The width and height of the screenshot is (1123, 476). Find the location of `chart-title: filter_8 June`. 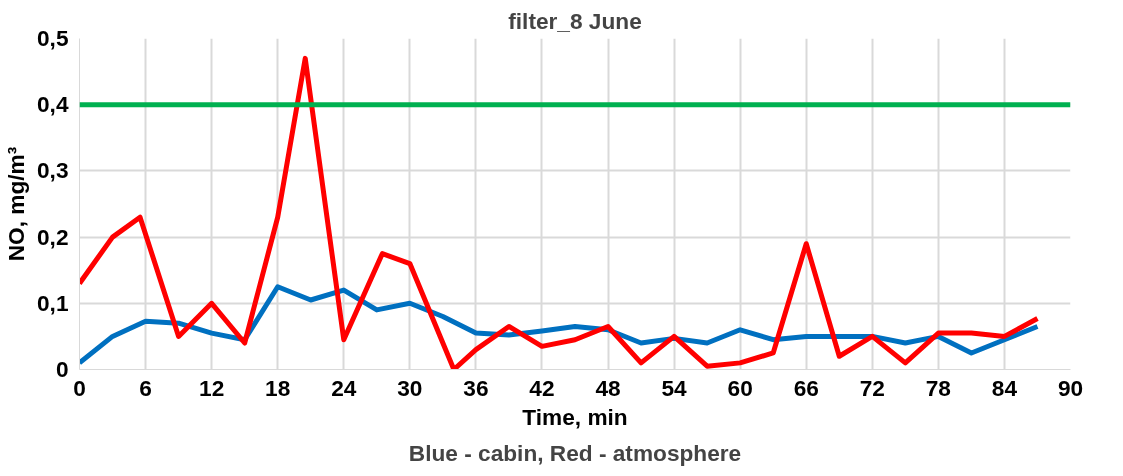

chart-title: filter_8 June is located at coordinates (575, 20).